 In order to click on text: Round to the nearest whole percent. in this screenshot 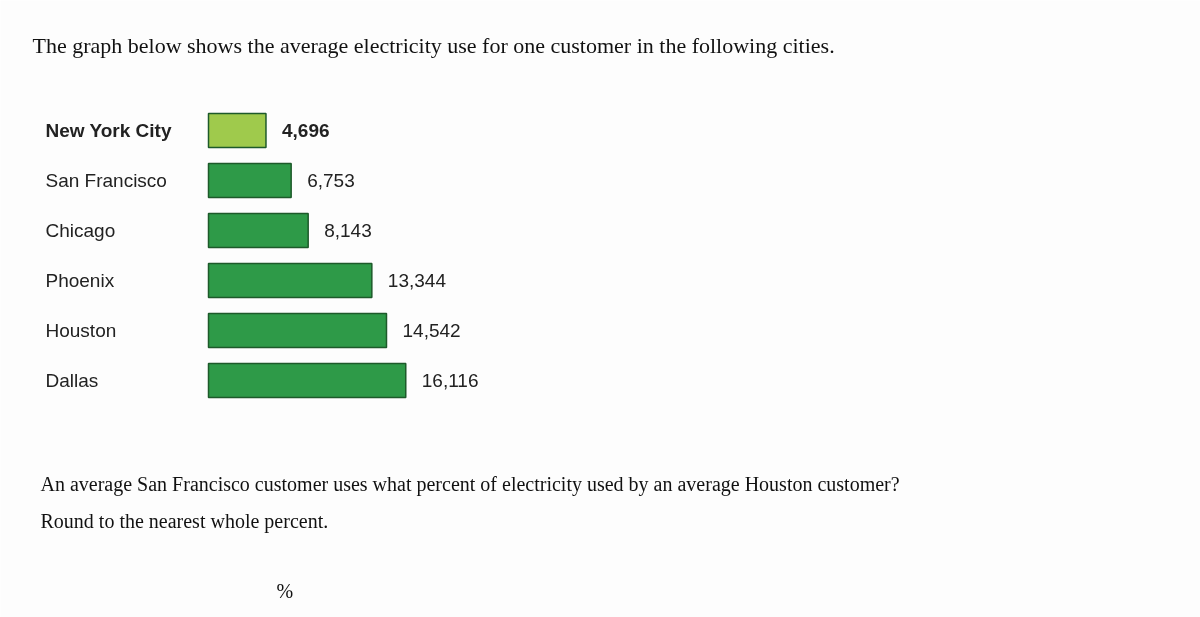, I will do `click(184, 521)`.